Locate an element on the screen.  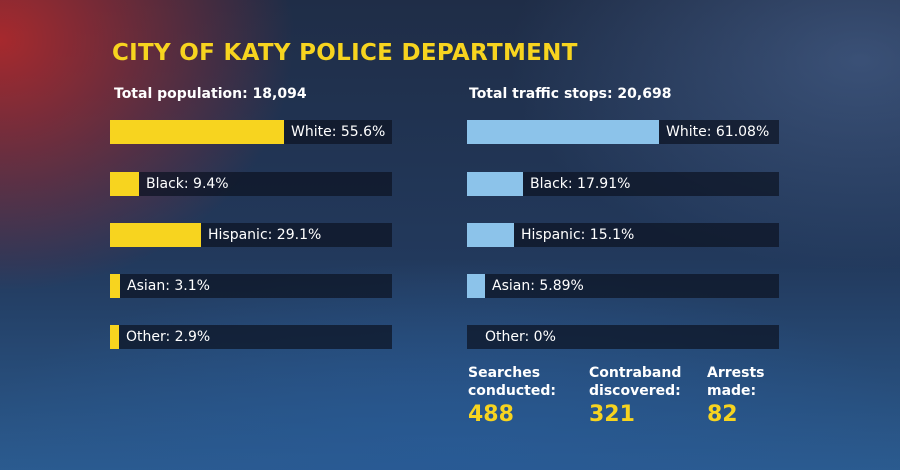
population-row-white: White: 55.6% is located at coordinates (251, 132).